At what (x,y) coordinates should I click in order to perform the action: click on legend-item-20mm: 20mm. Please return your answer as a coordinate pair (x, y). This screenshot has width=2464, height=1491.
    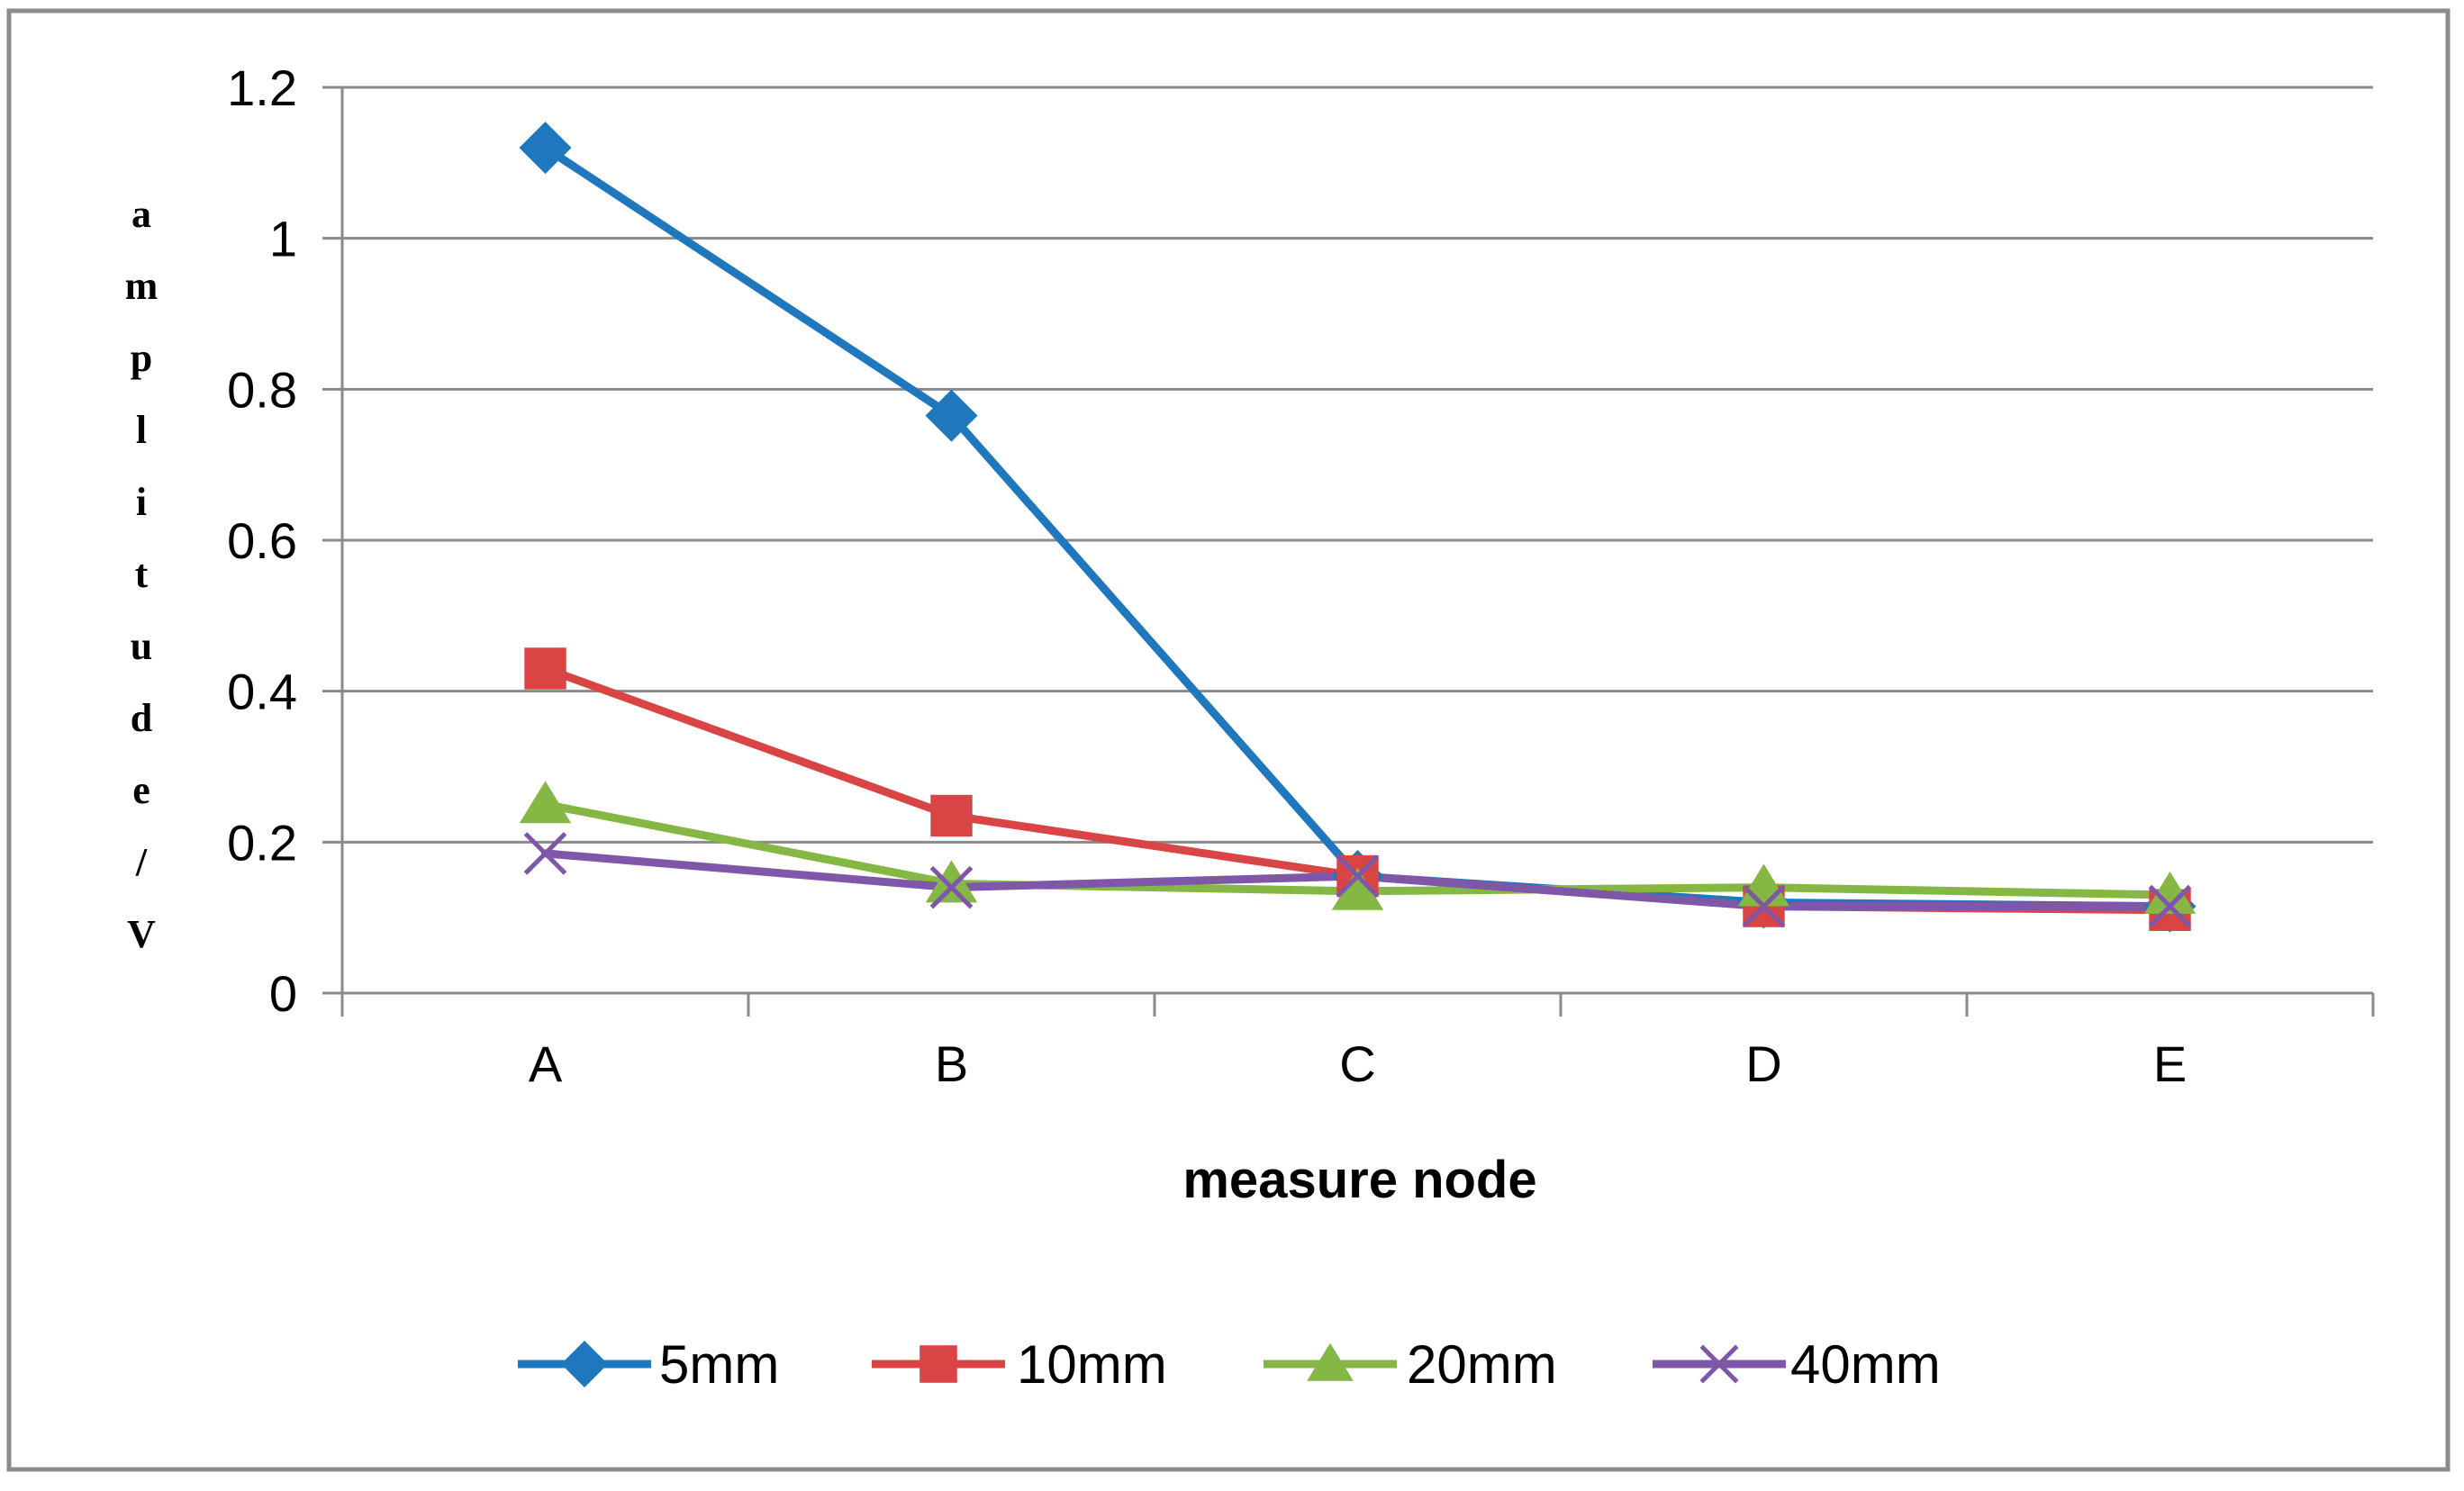
    Looking at the image, I should click on (1410, 1364).